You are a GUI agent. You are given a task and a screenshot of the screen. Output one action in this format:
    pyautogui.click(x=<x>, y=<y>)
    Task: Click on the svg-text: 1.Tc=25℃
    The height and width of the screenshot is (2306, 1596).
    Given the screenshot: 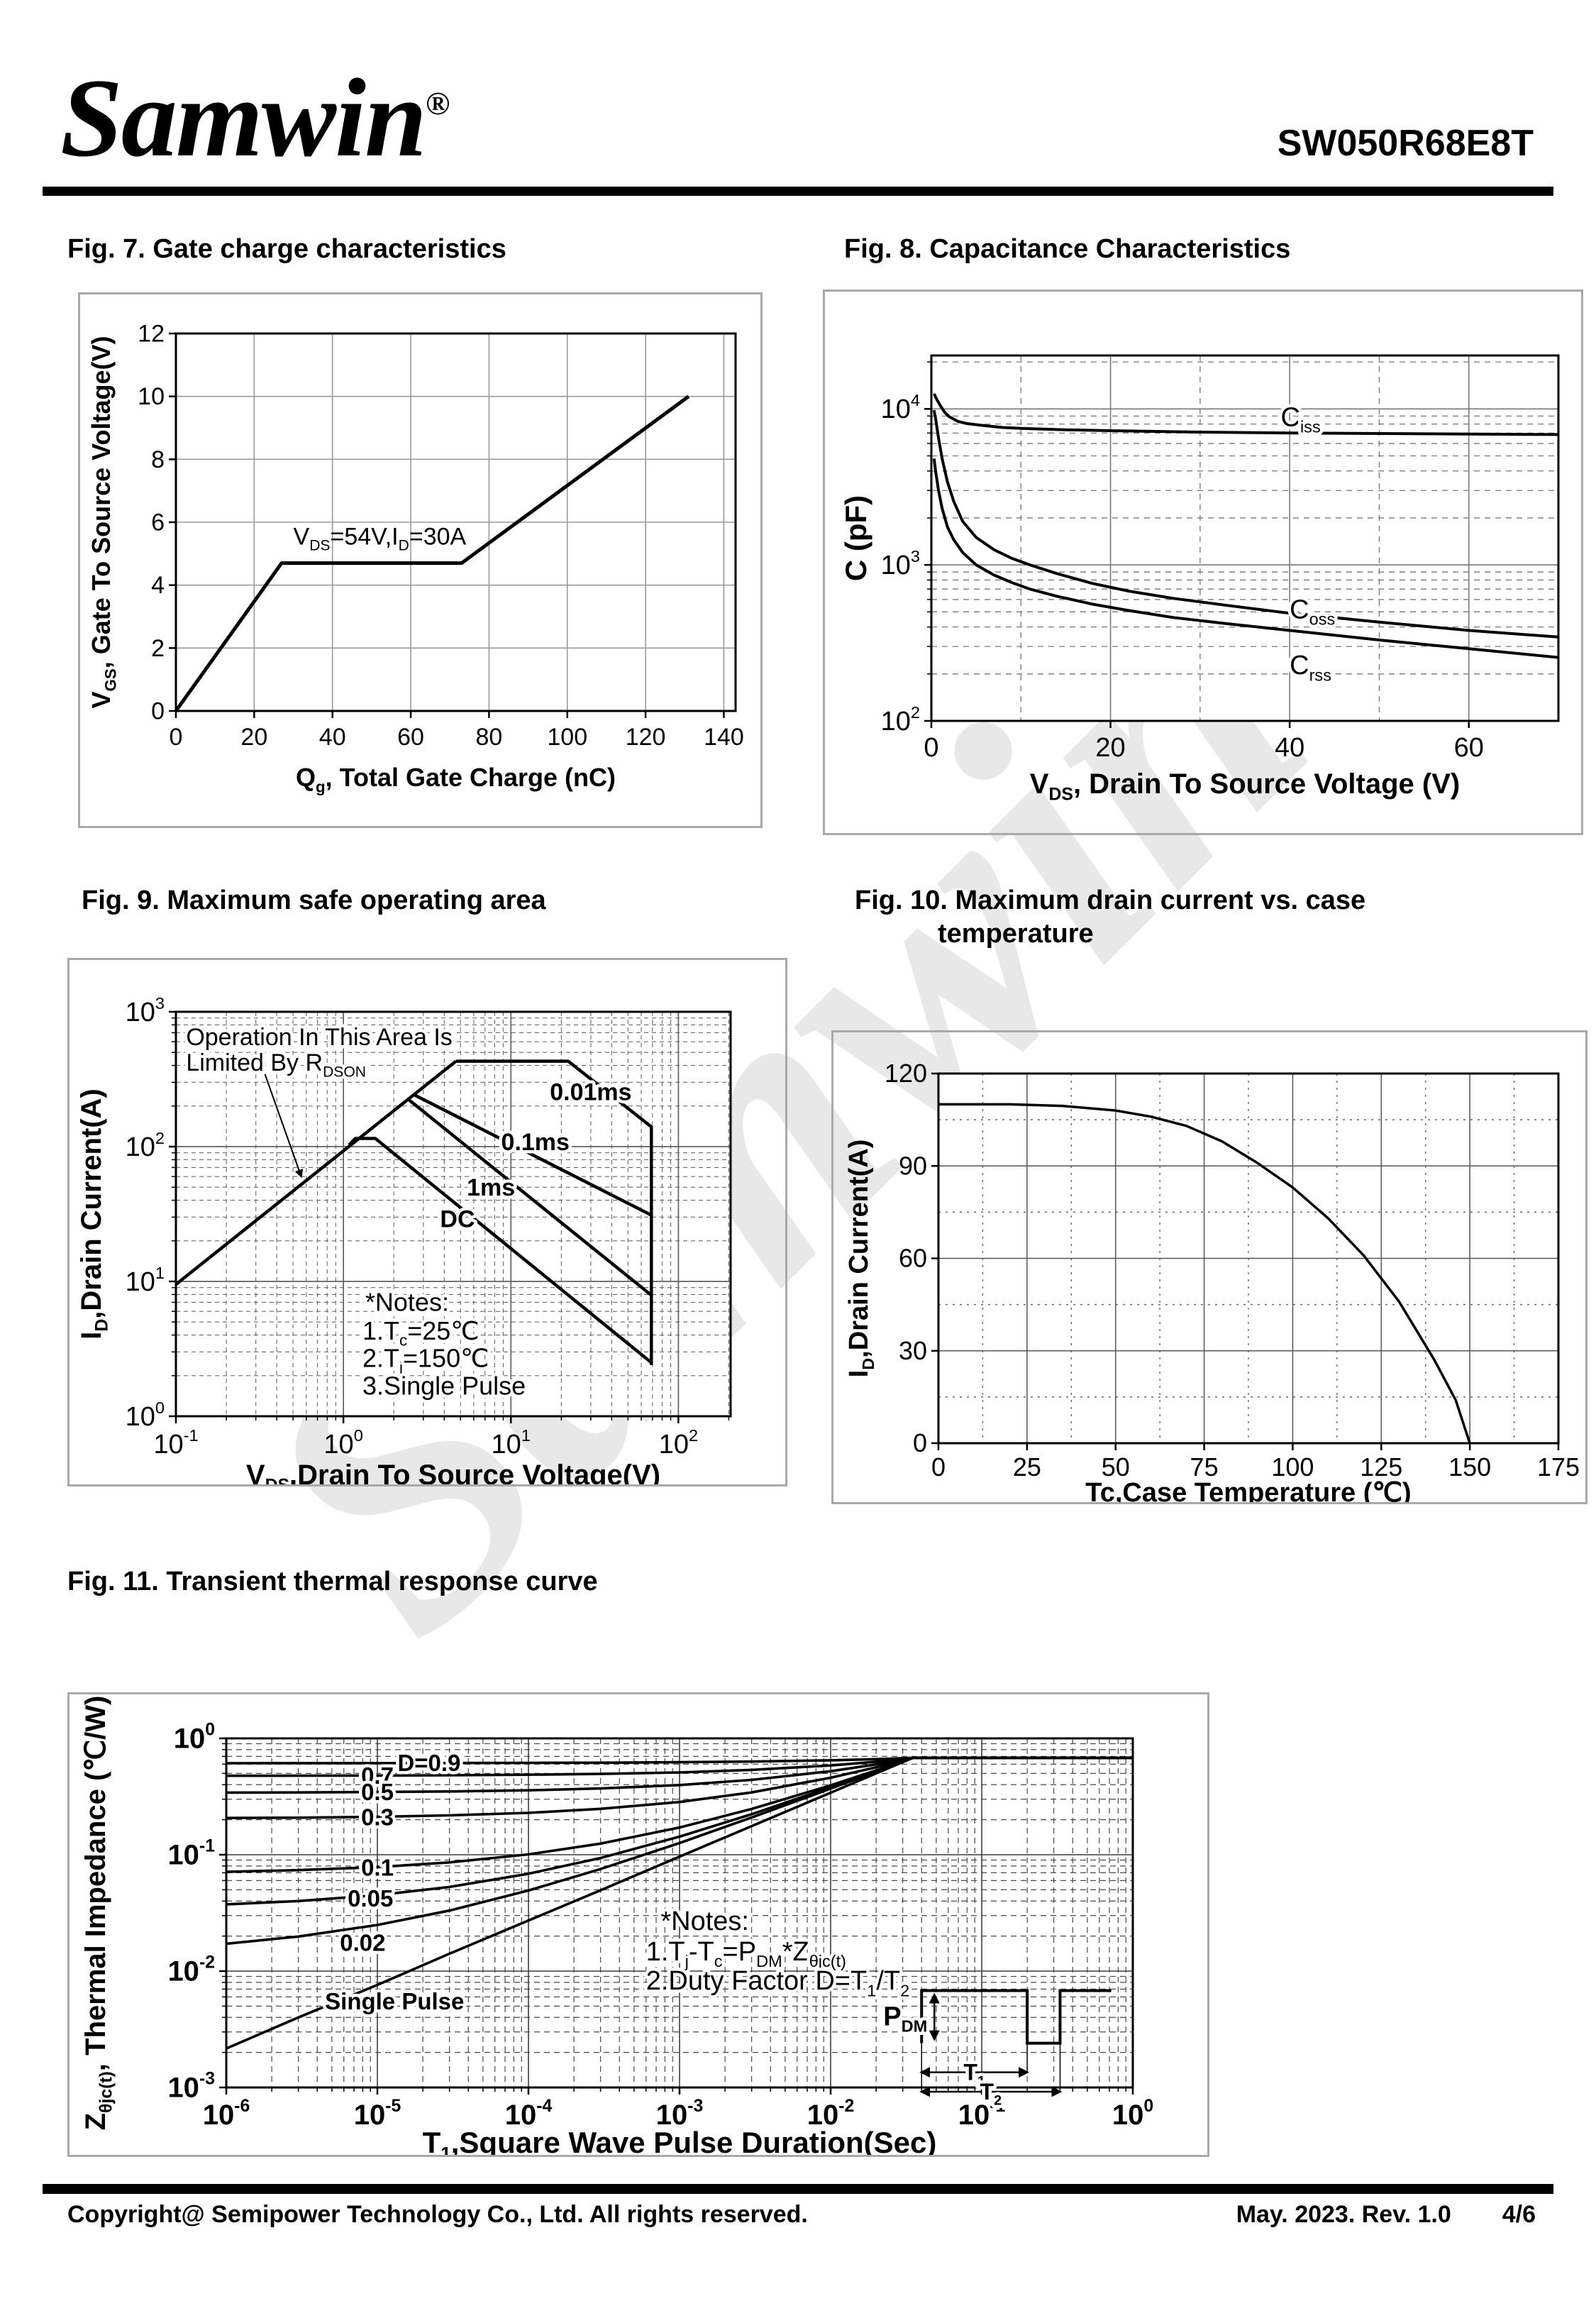 What is the action you would take?
    pyautogui.click(x=421, y=1333)
    